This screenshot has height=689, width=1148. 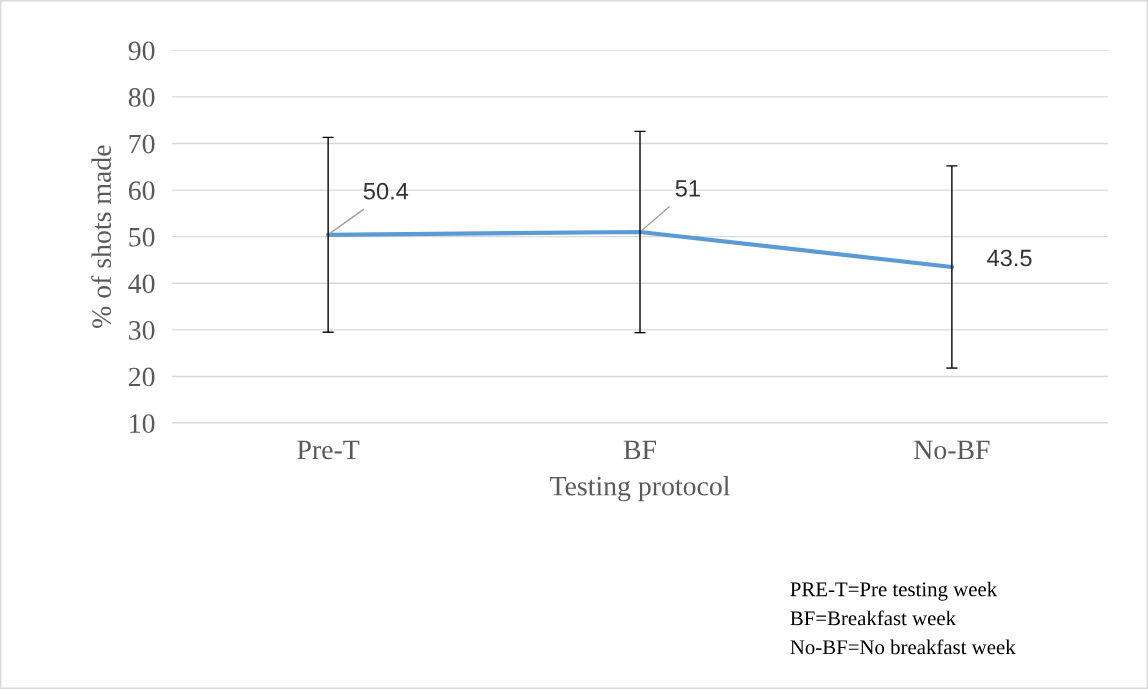 I want to click on y-tick-label: 90, so click(x=141, y=51).